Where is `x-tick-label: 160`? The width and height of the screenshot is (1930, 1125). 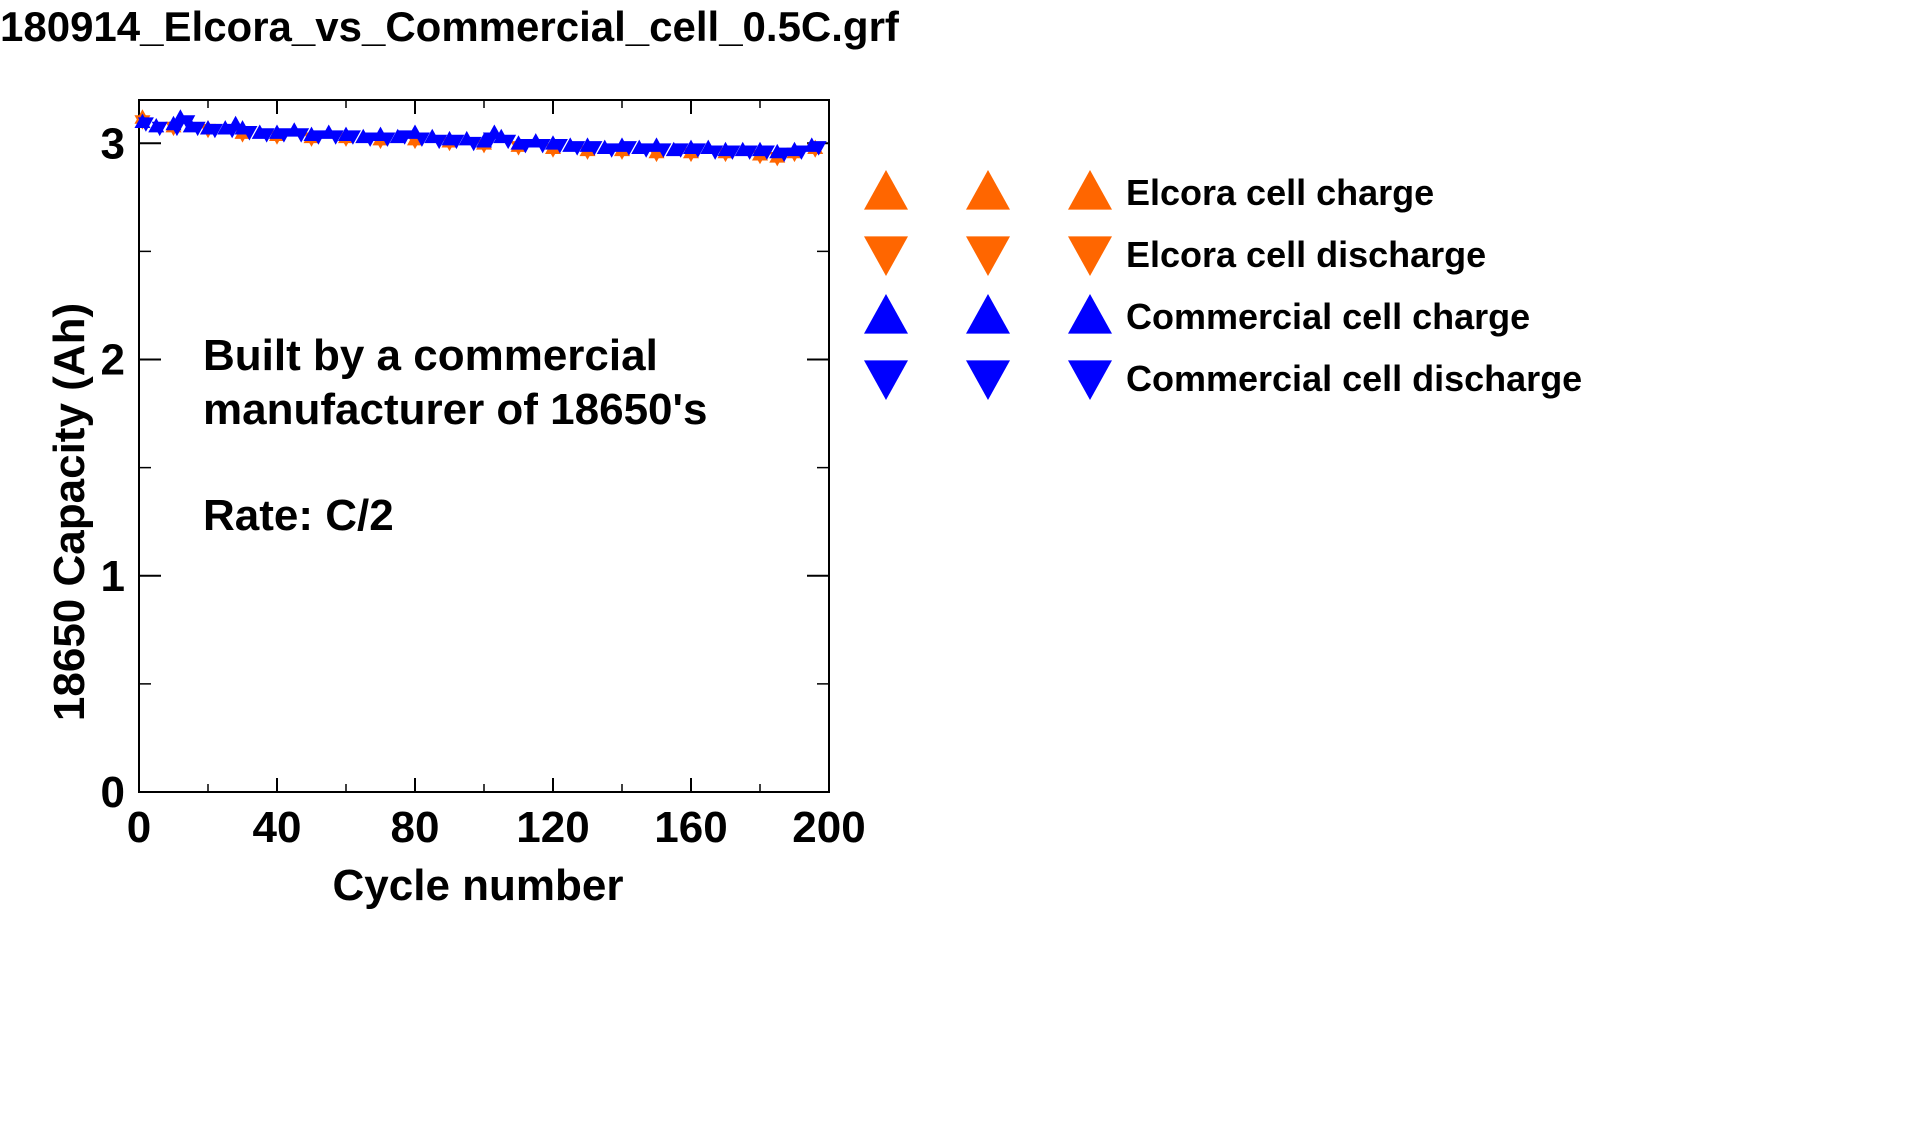 x-tick-label: 160 is located at coordinates (690, 827).